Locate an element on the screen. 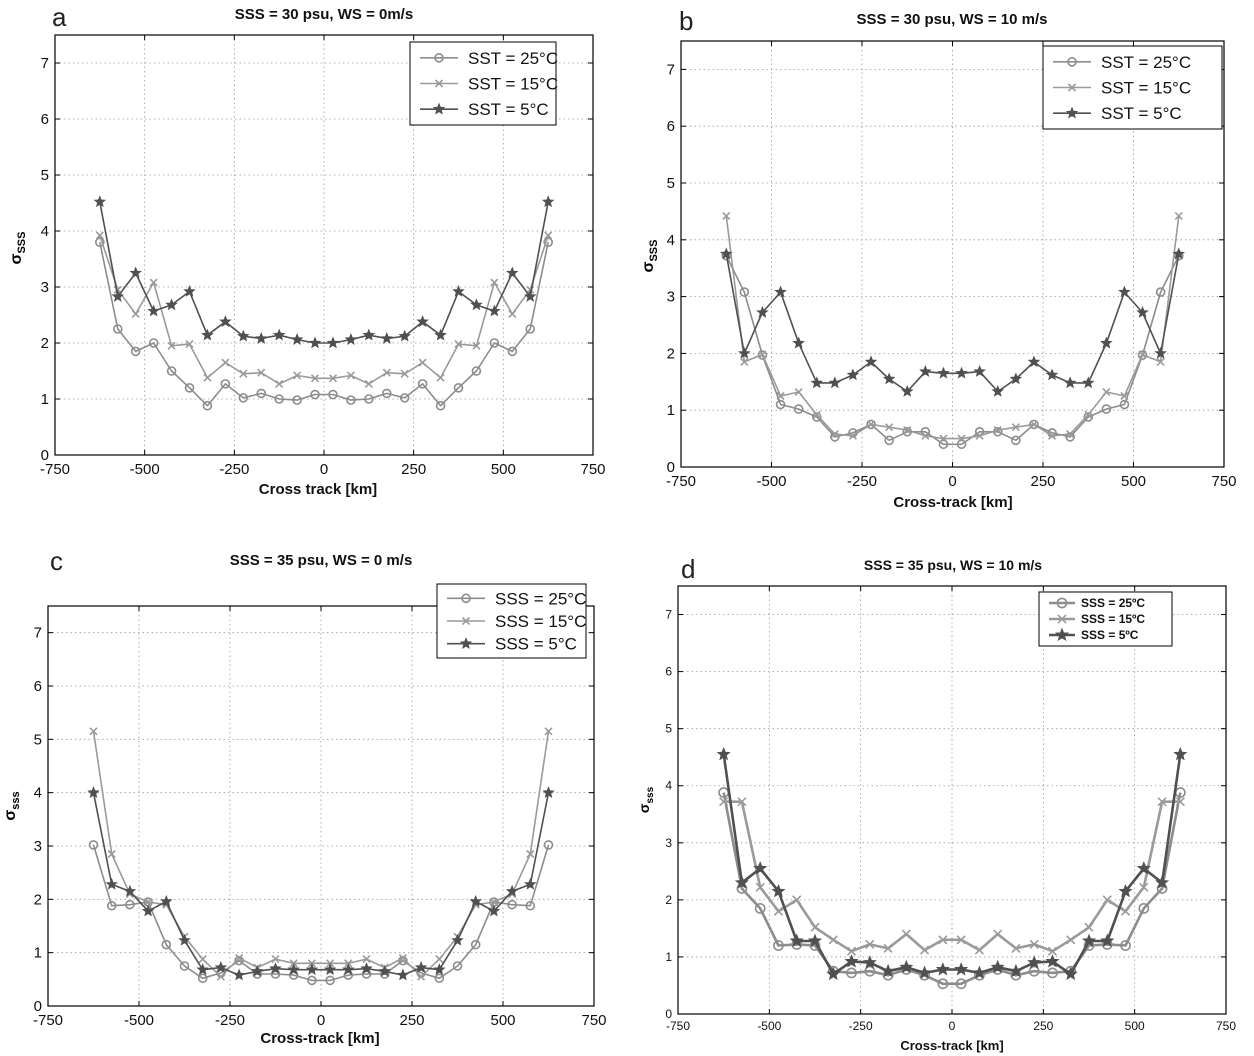 This screenshot has width=1254, height=1056. chart-title: SSS = 35 psu, WS = 10 m/s is located at coordinates (953, 565).